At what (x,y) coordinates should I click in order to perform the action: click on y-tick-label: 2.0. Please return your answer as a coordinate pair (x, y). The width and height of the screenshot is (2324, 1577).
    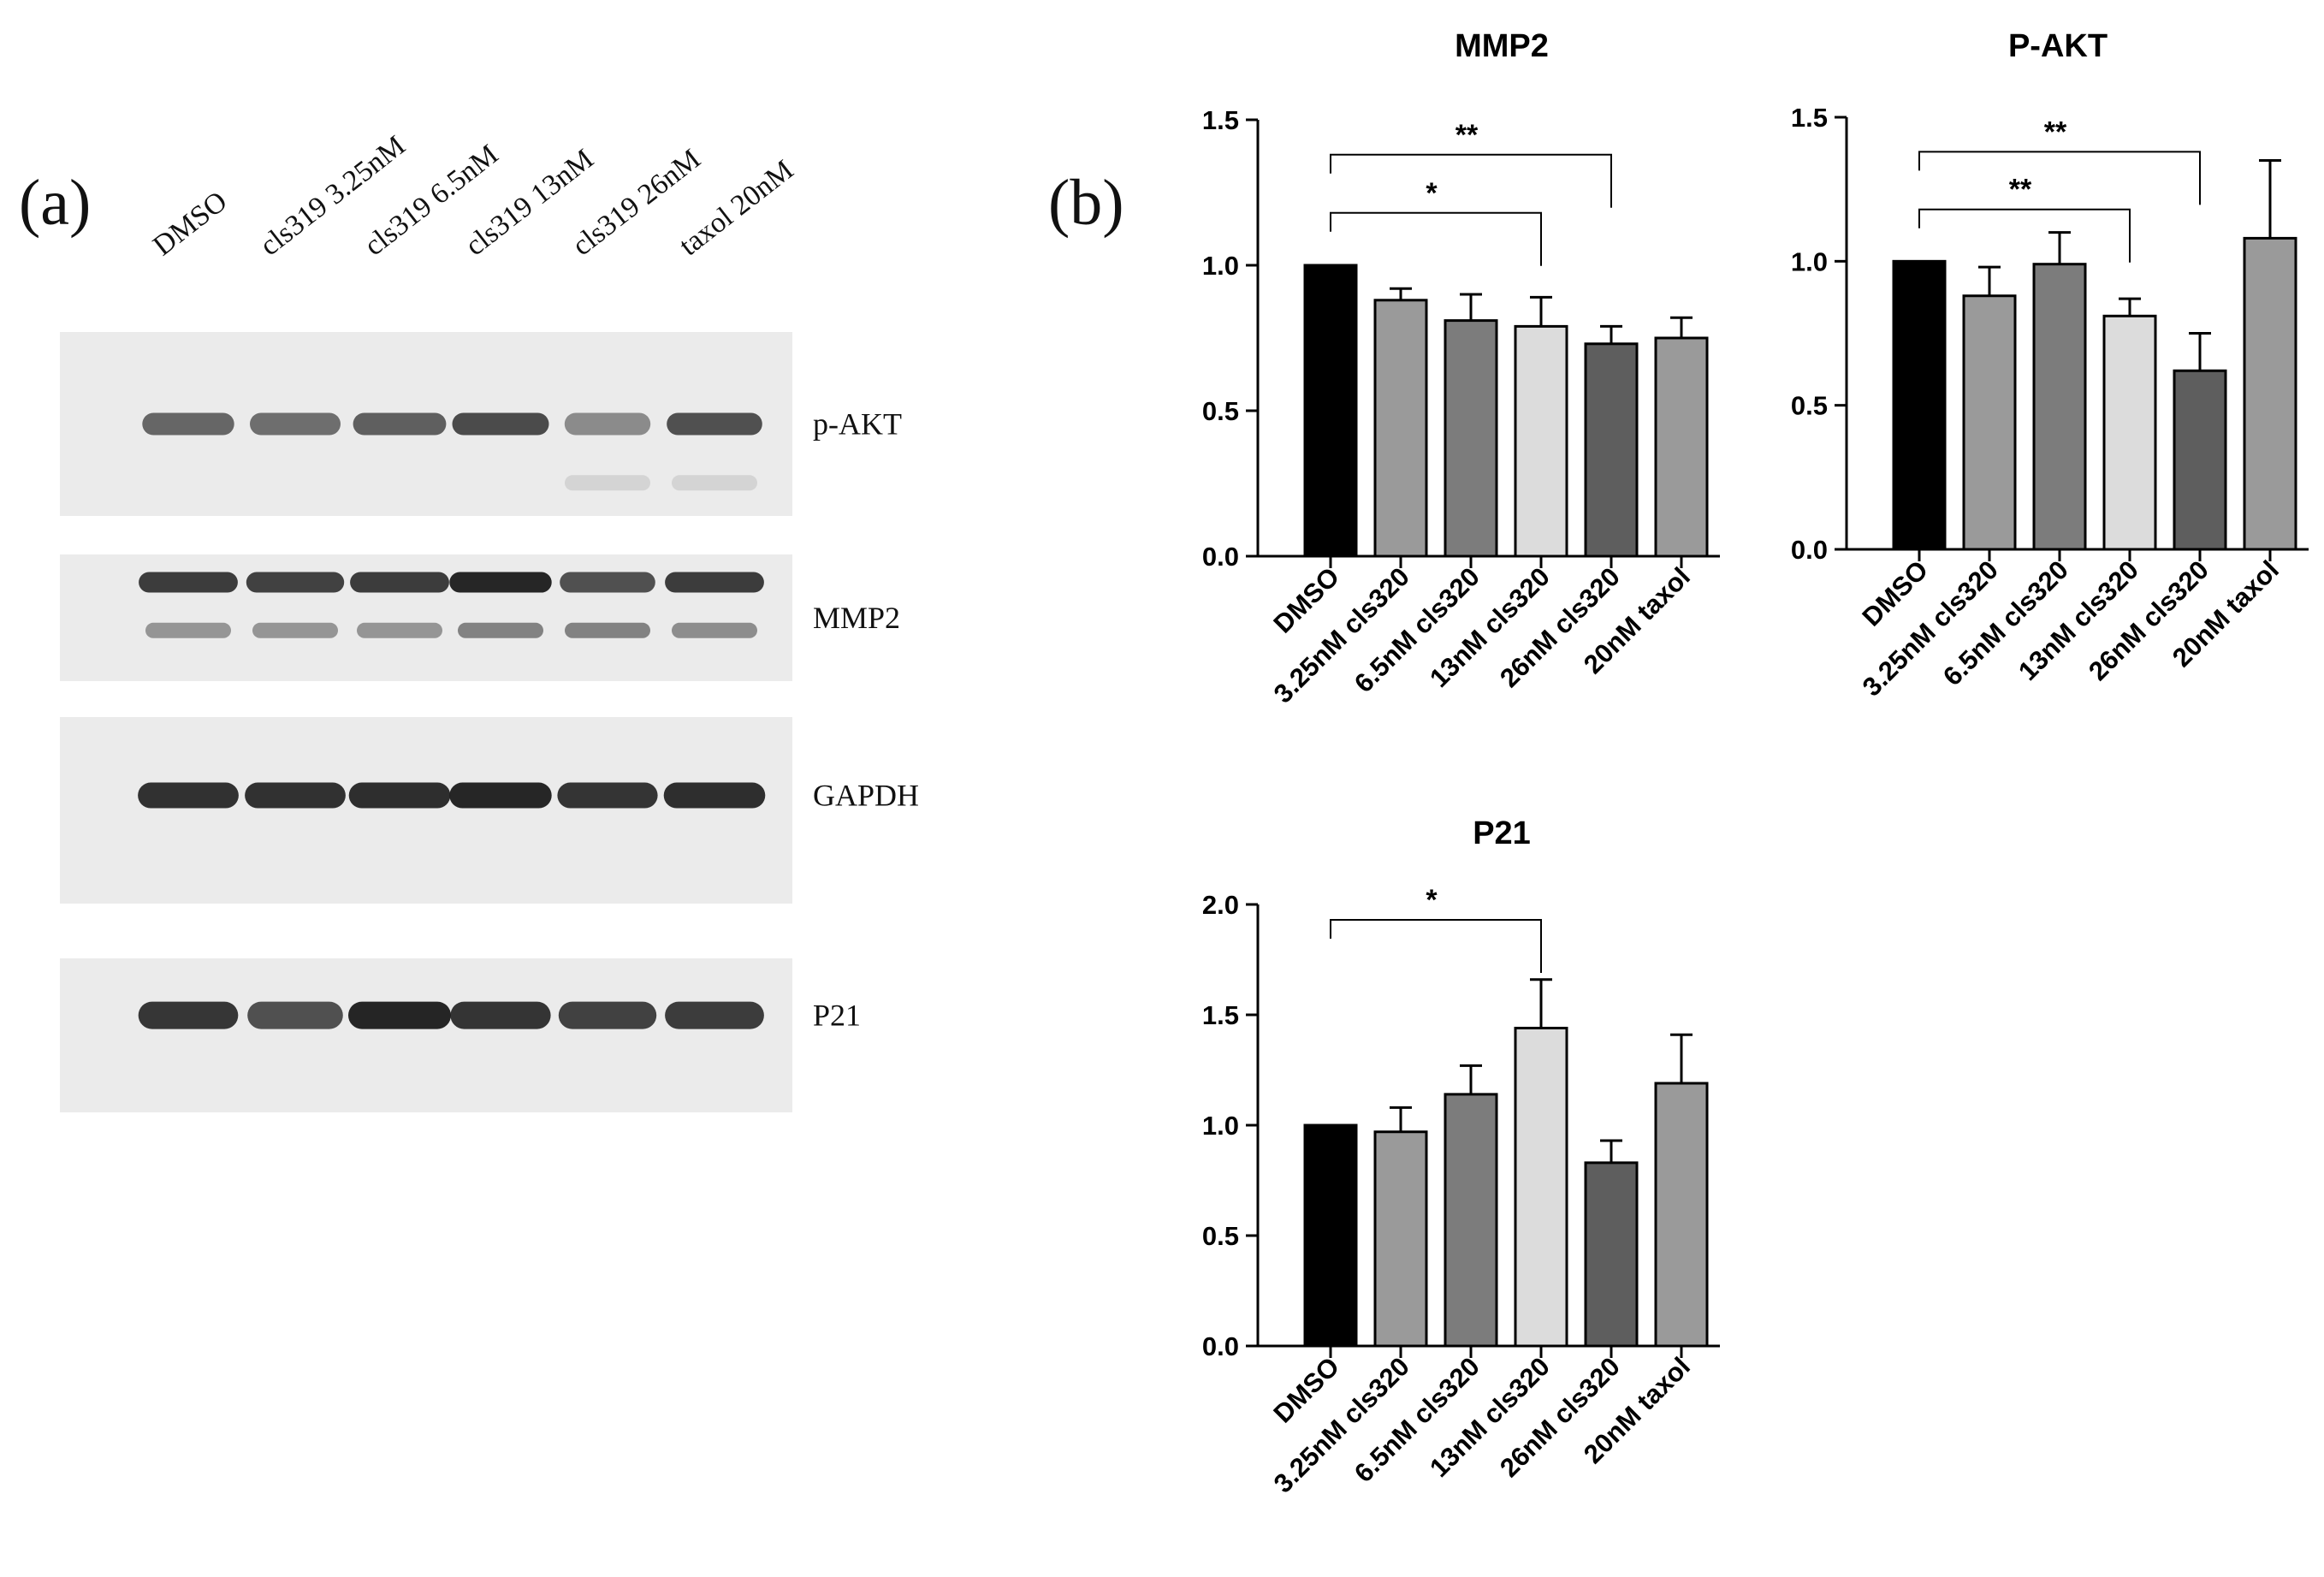
    Looking at the image, I should click on (1220, 905).